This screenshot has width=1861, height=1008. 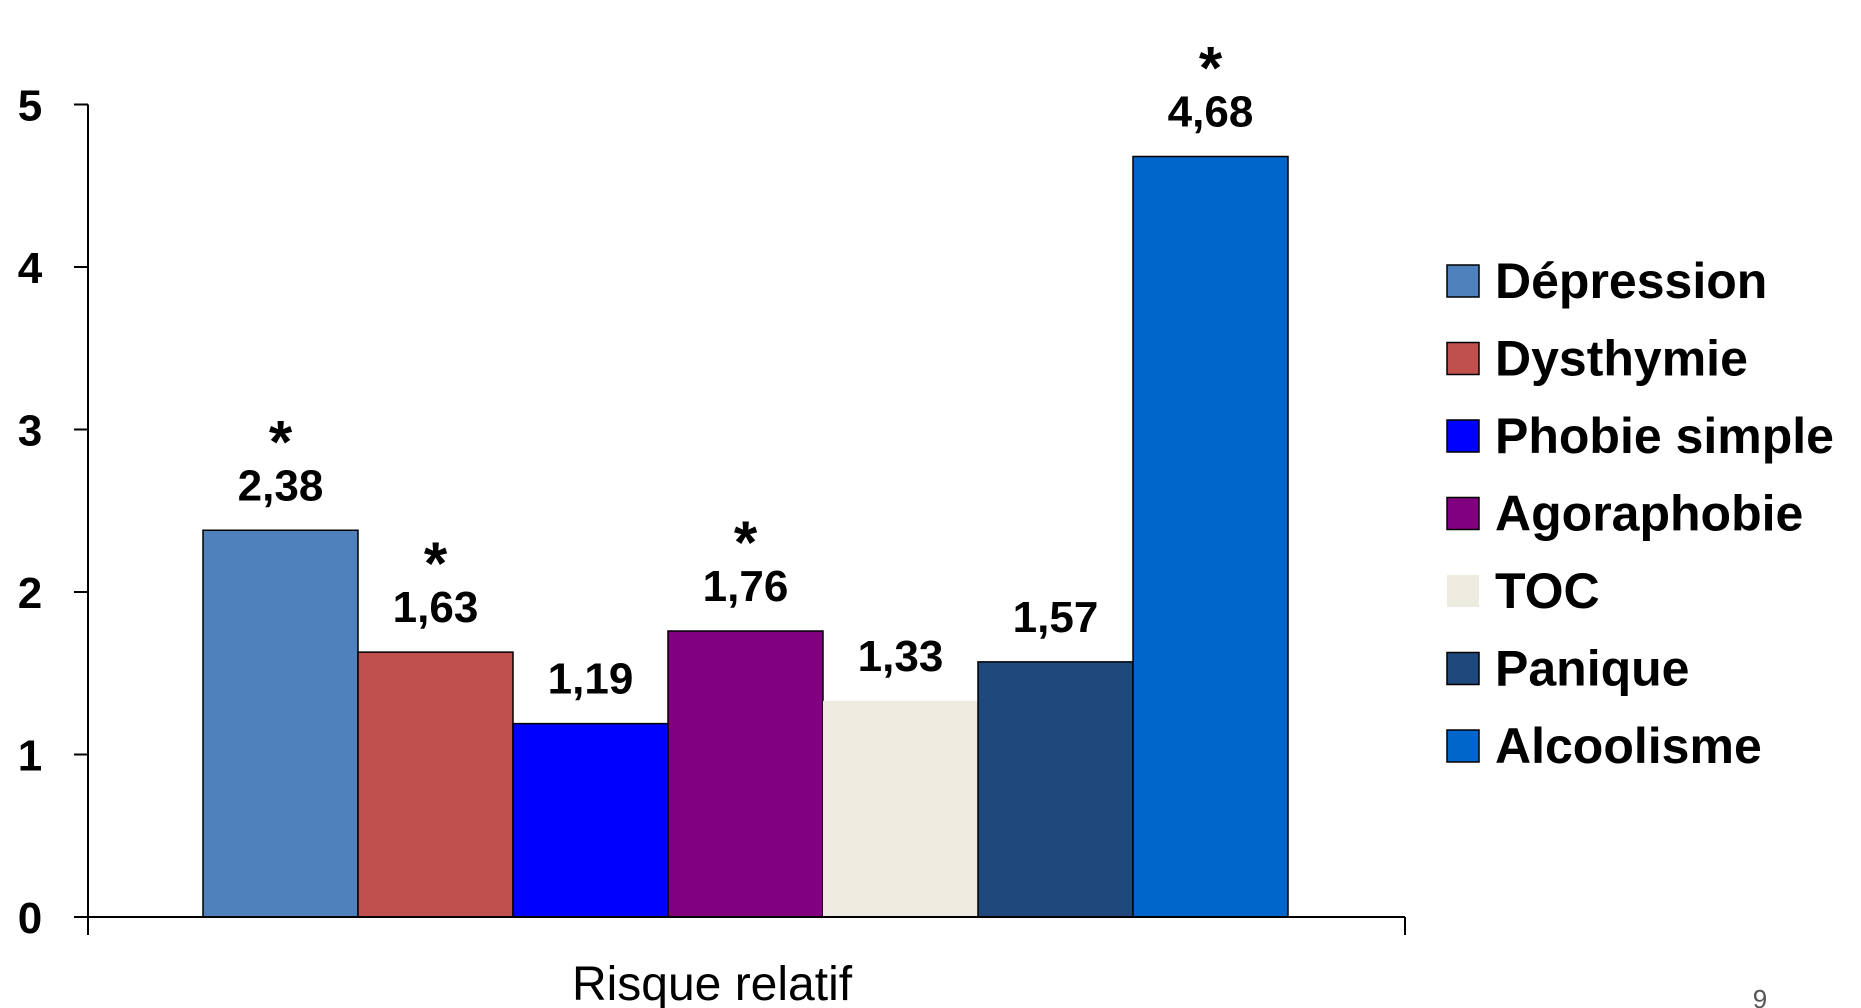 I want to click on y-axis: 0 1 2 3 4 5, so click(x=53, y=512).